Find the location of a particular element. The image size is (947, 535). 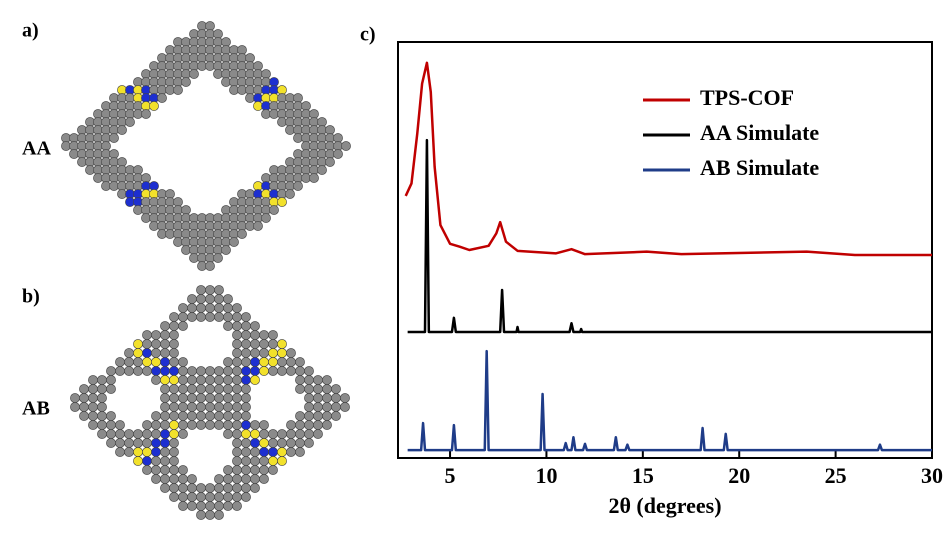

panel-label: b) is located at coordinates (31, 297).